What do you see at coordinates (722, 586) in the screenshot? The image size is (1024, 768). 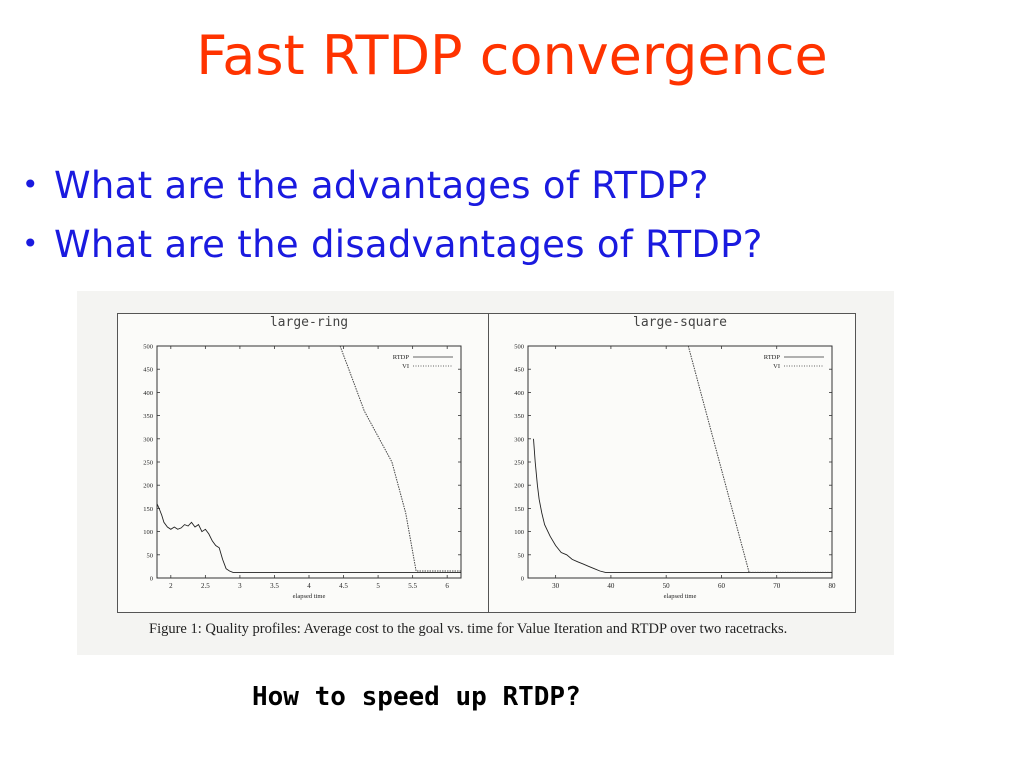 I see `x-tick-label: 60` at bounding box center [722, 586].